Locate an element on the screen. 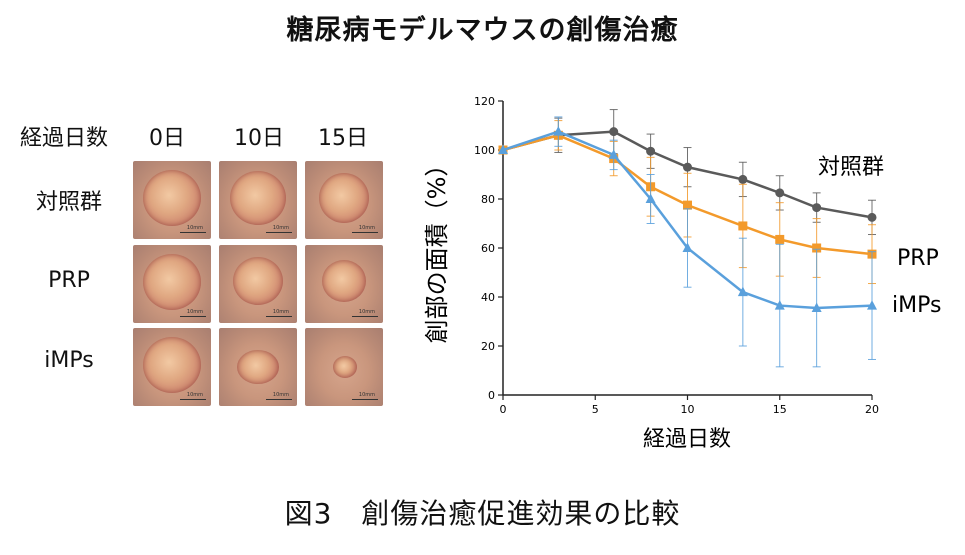 Image resolution: width=965 pixels, height=555 pixels. y-tick-label: 0 is located at coordinates (491, 395).